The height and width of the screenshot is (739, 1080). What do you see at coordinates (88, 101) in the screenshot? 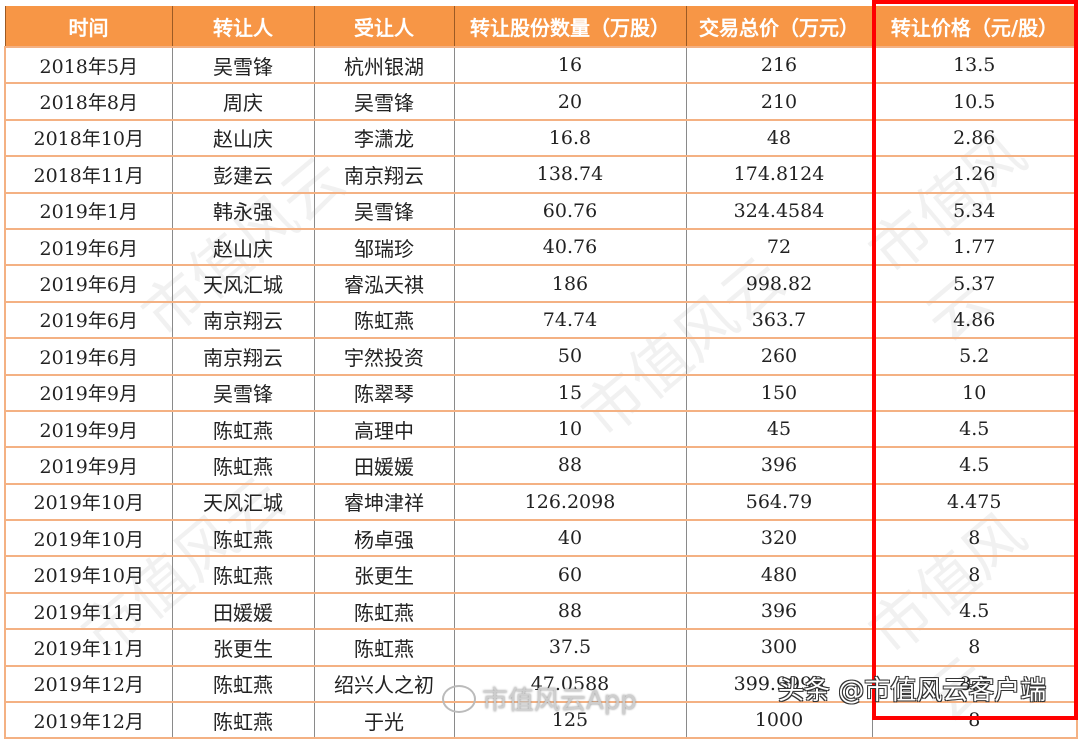
I see `cell-date: 2018年8月` at bounding box center [88, 101].